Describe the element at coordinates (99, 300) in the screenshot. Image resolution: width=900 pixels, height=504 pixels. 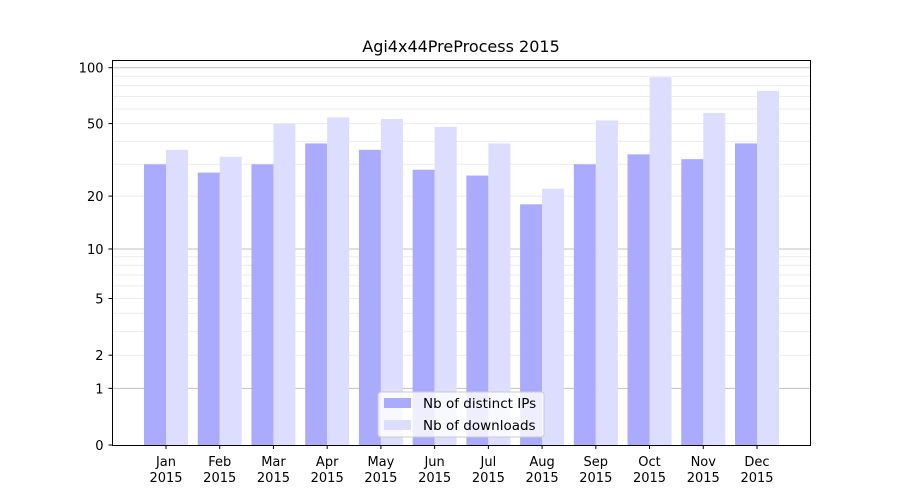
I see `y-tick-label: 5` at that location.